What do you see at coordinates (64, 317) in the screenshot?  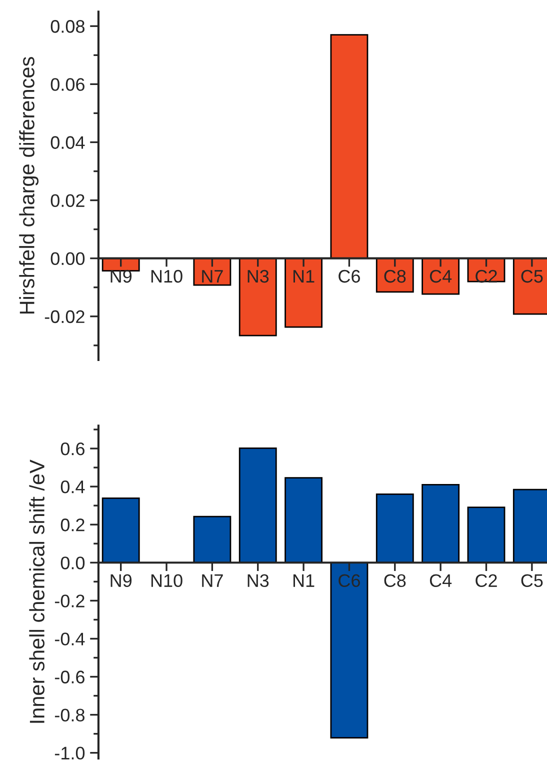 I see `y-tick-label: -0.02` at bounding box center [64, 317].